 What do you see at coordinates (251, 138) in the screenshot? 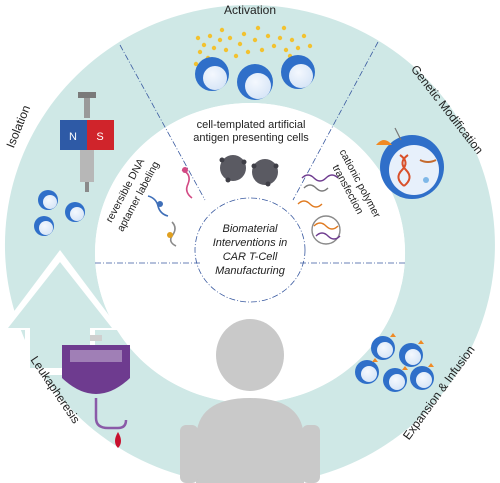
I see `aapc-label-line2: antigen presenting cells` at bounding box center [251, 138].